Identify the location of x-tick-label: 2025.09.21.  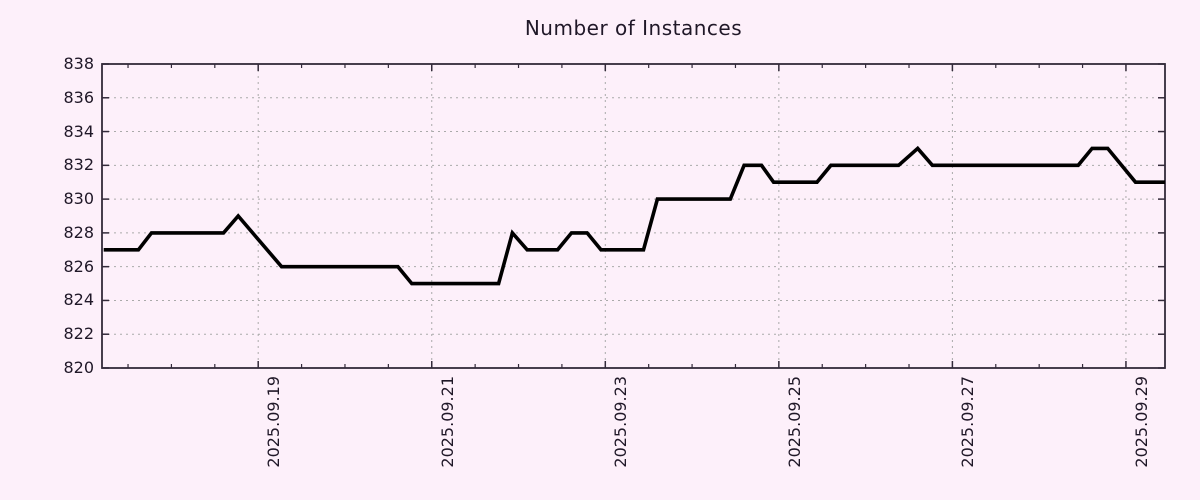
(447, 422).